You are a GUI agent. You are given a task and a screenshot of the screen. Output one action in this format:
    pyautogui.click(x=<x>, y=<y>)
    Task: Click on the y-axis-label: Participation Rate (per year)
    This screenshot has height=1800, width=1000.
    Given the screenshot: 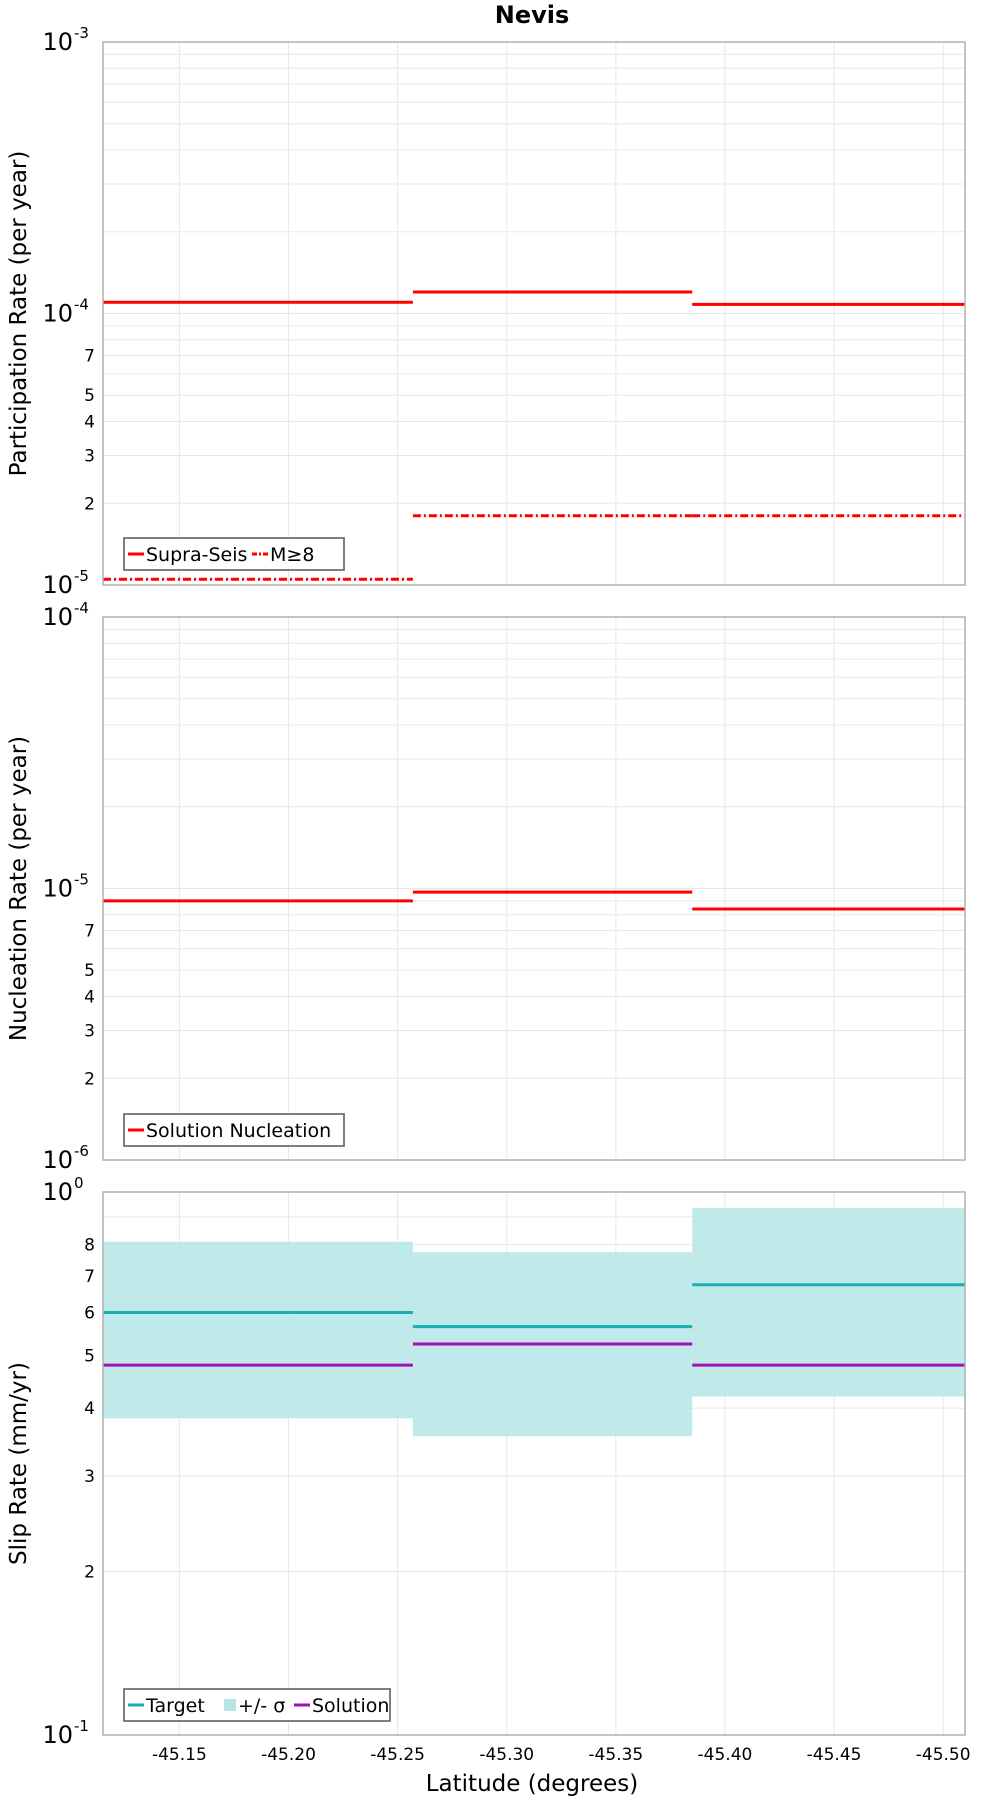 What is the action you would take?
    pyautogui.click(x=19, y=314)
    